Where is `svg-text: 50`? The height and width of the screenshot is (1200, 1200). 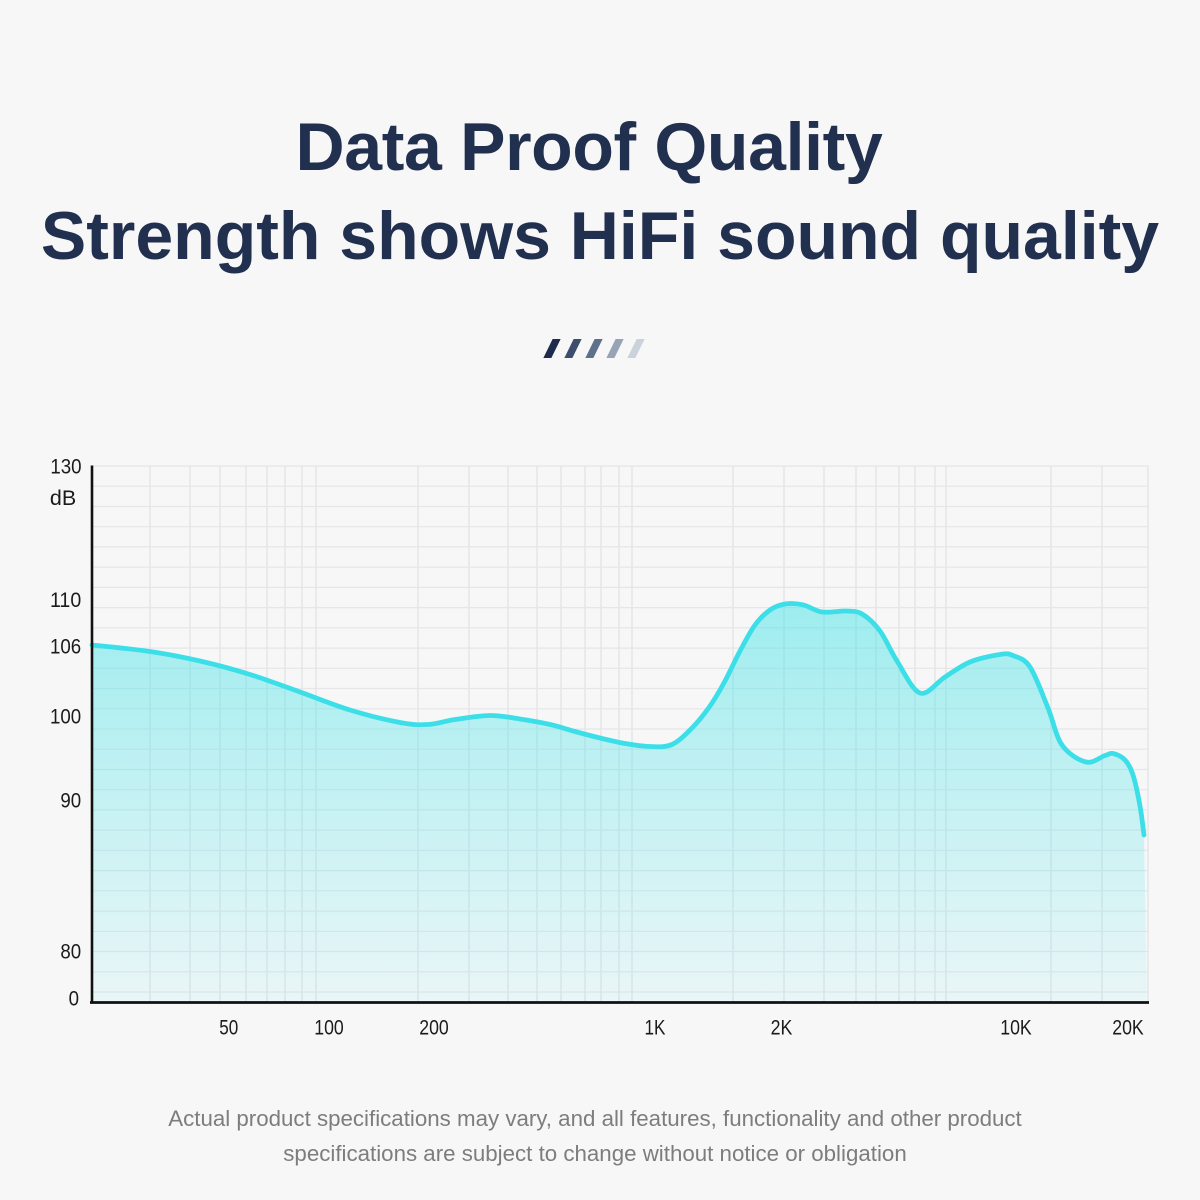
svg-text: 50 is located at coordinates (228, 1027).